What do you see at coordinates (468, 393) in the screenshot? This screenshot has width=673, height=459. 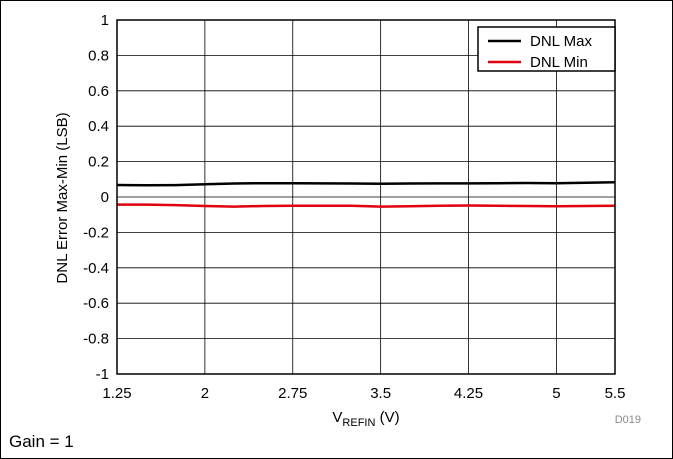 I see `x-tick-label: 4.25` at bounding box center [468, 393].